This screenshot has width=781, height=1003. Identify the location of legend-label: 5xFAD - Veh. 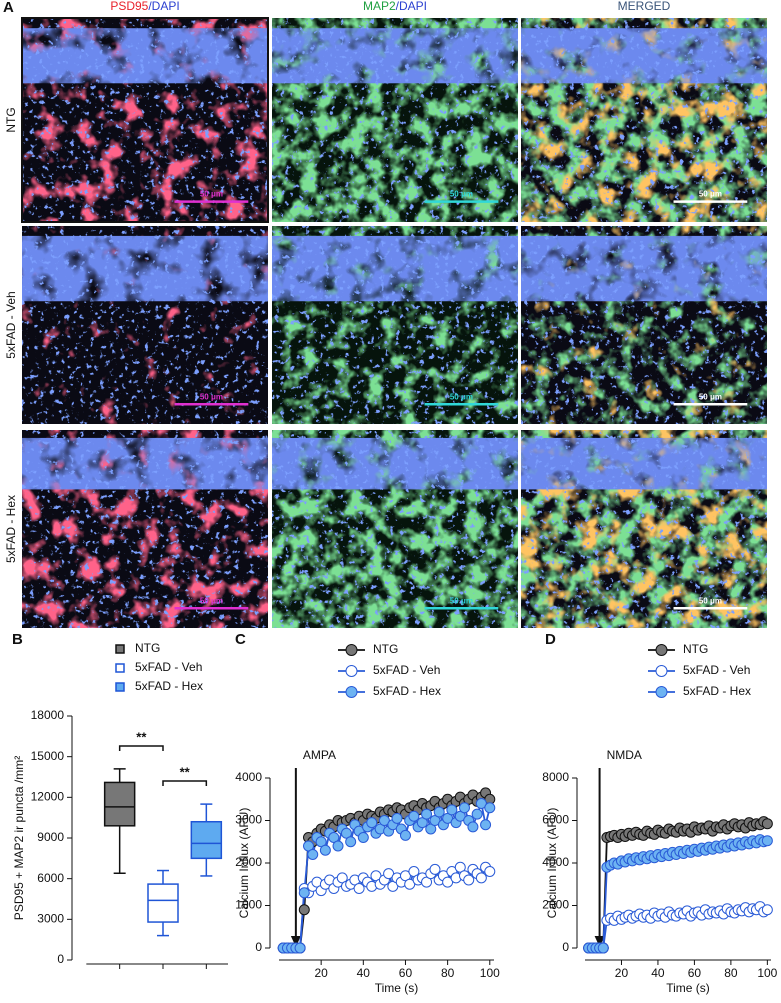
(406, 670).